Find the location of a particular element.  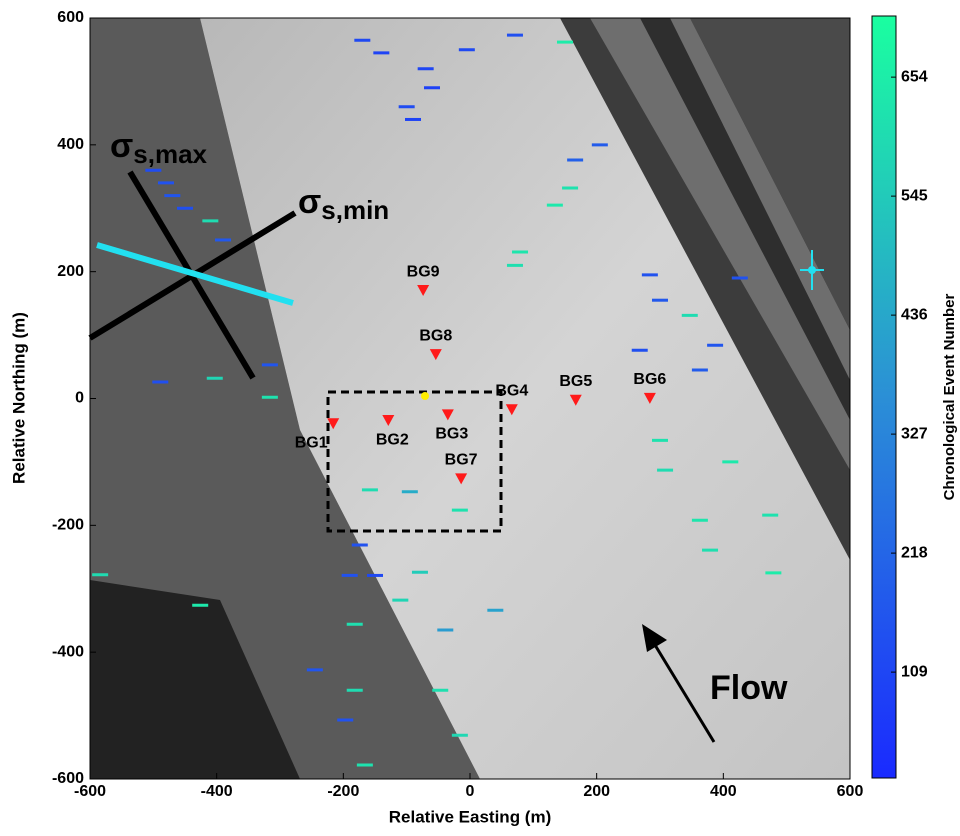

y-tick-label: -200 is located at coordinates (68, 525).